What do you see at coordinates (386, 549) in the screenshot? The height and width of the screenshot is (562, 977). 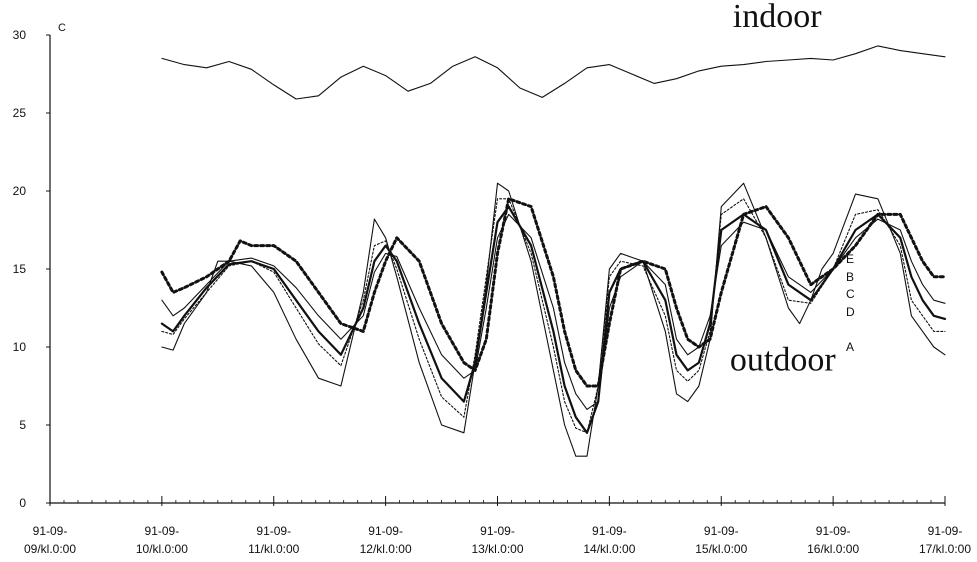 I see `x-tick-label-line2: 12/kl.0:00` at bounding box center [386, 549].